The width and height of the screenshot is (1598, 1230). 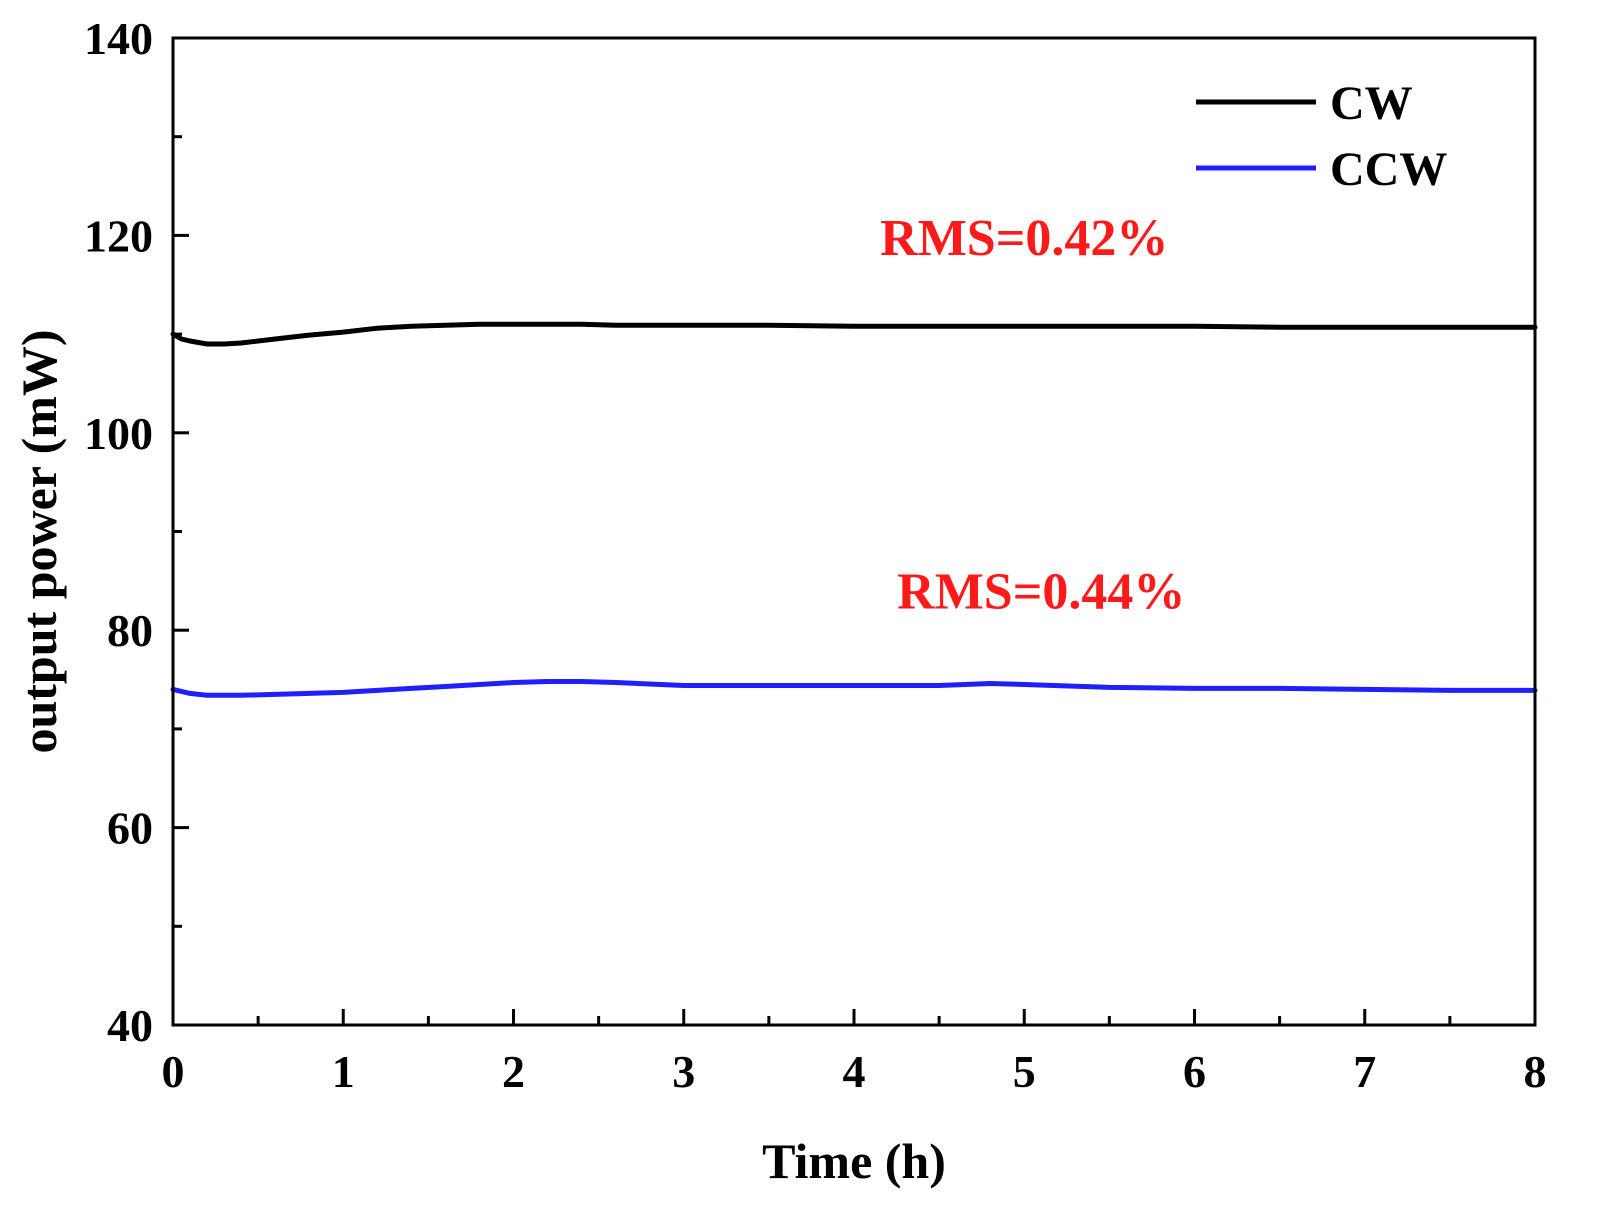 I want to click on x-tick-label: 3, so click(x=683, y=1071).